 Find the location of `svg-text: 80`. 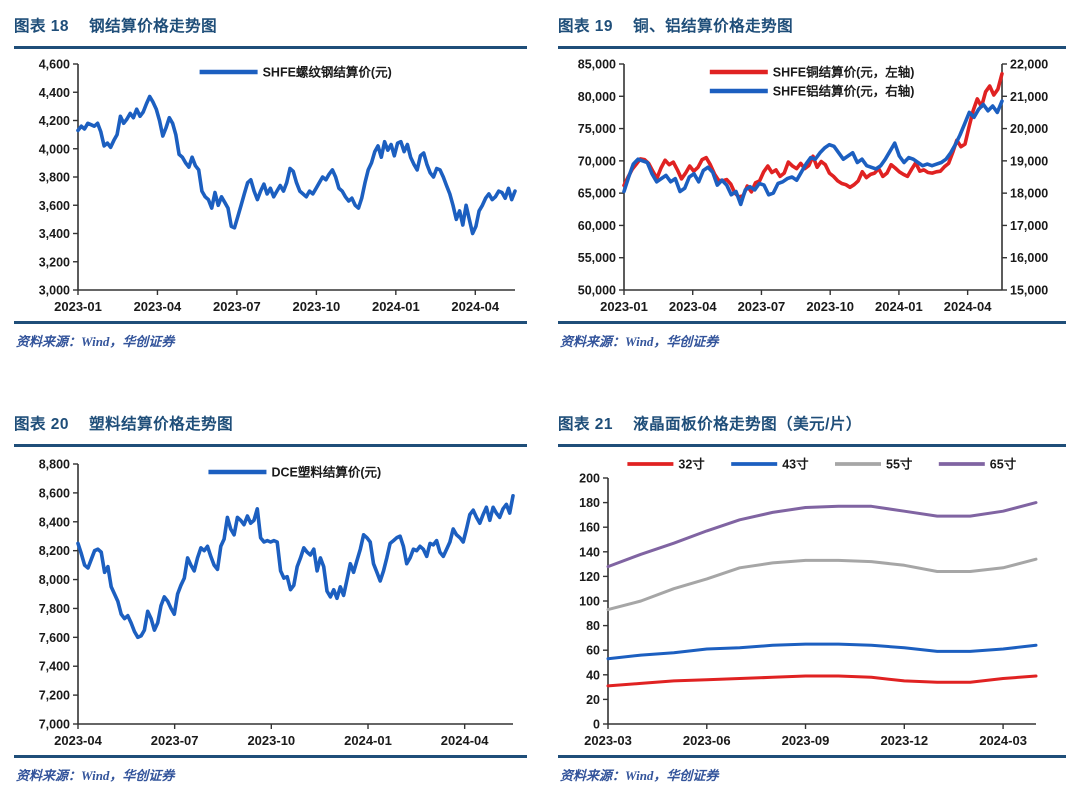

svg-text: 80 is located at coordinates (593, 626).